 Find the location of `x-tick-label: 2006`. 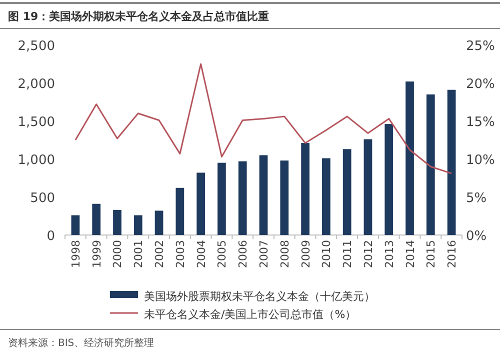

x-tick-label: 2006 is located at coordinates (243, 254).